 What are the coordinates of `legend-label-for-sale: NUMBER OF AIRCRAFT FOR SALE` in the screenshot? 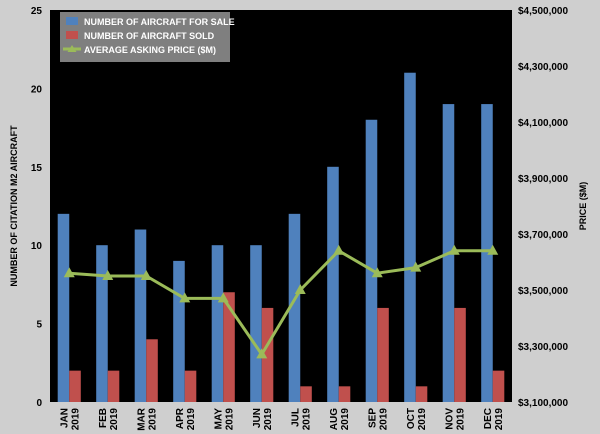 It's located at (159, 22).